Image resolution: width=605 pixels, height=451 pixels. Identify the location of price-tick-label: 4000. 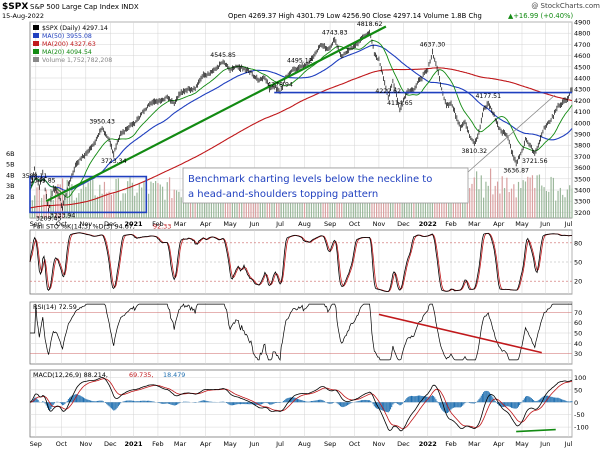
(582, 123).